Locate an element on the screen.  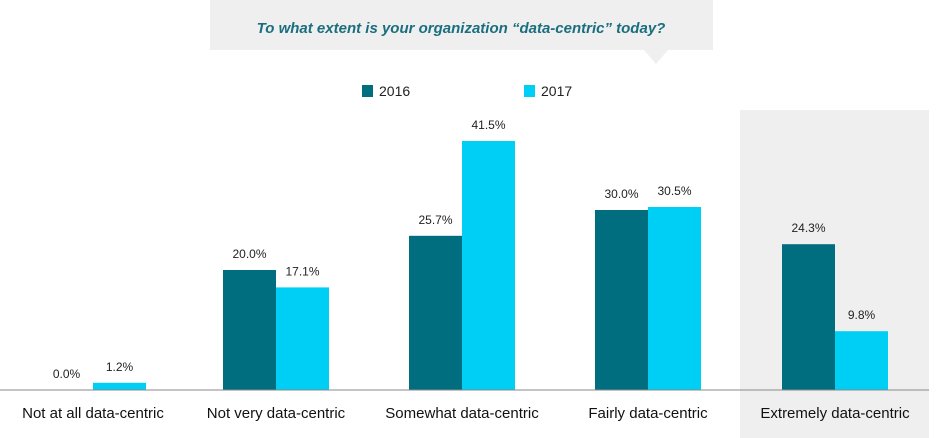
value-label-2016-not-very-data-centric: 20.0% is located at coordinates (249, 254).